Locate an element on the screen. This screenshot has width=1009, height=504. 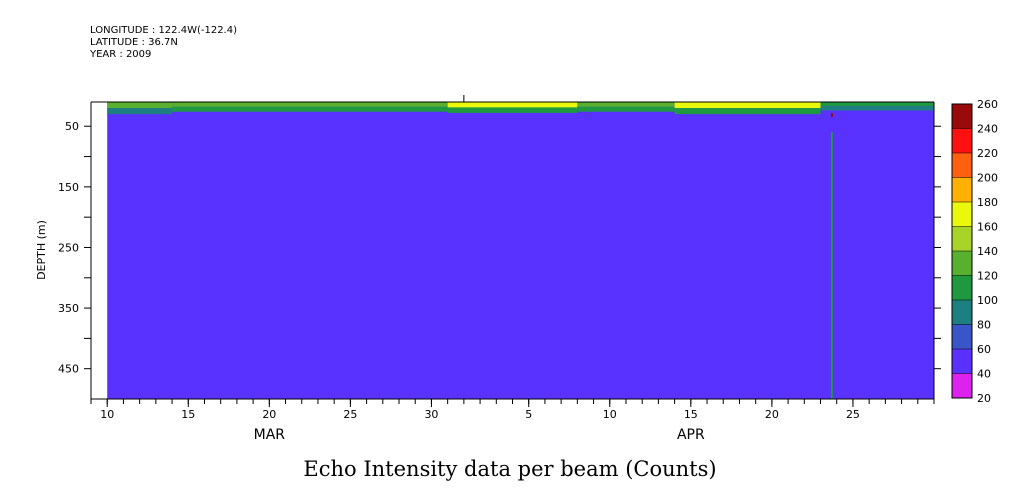
y-tick-label: 350 is located at coordinates (68, 308).